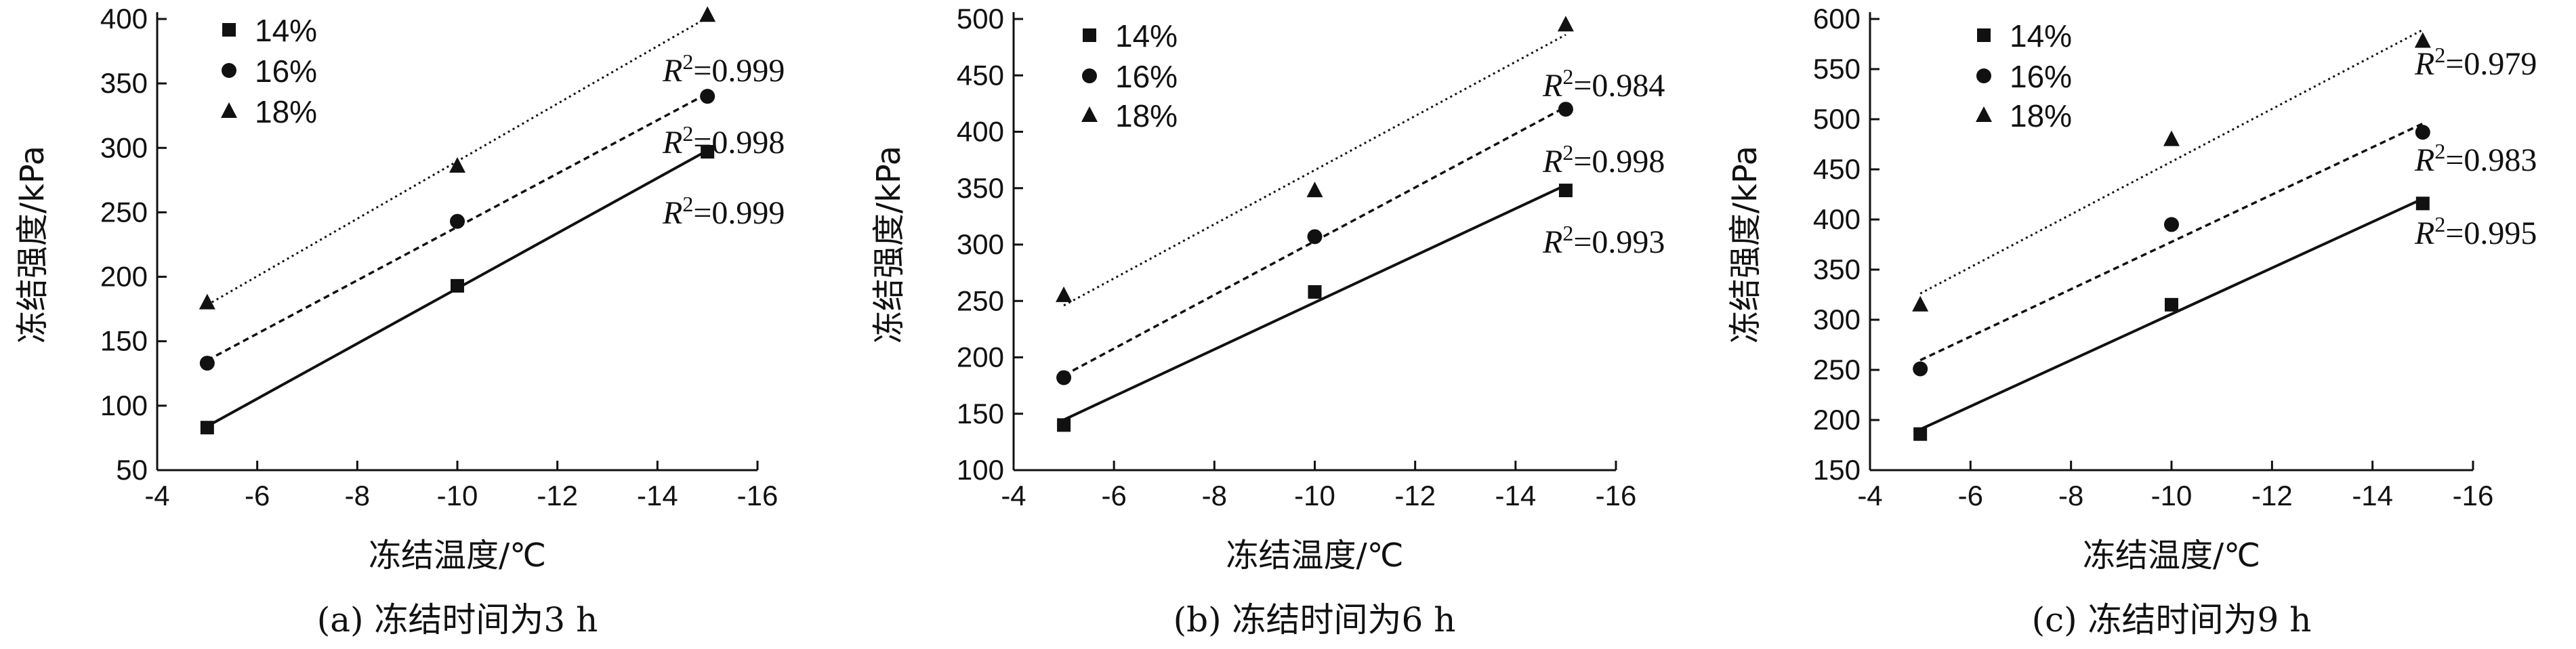 This screenshot has height=649, width=2576. Describe the element at coordinates (2171, 162) in the screenshot. I see `fit-line-18pct` at that location.